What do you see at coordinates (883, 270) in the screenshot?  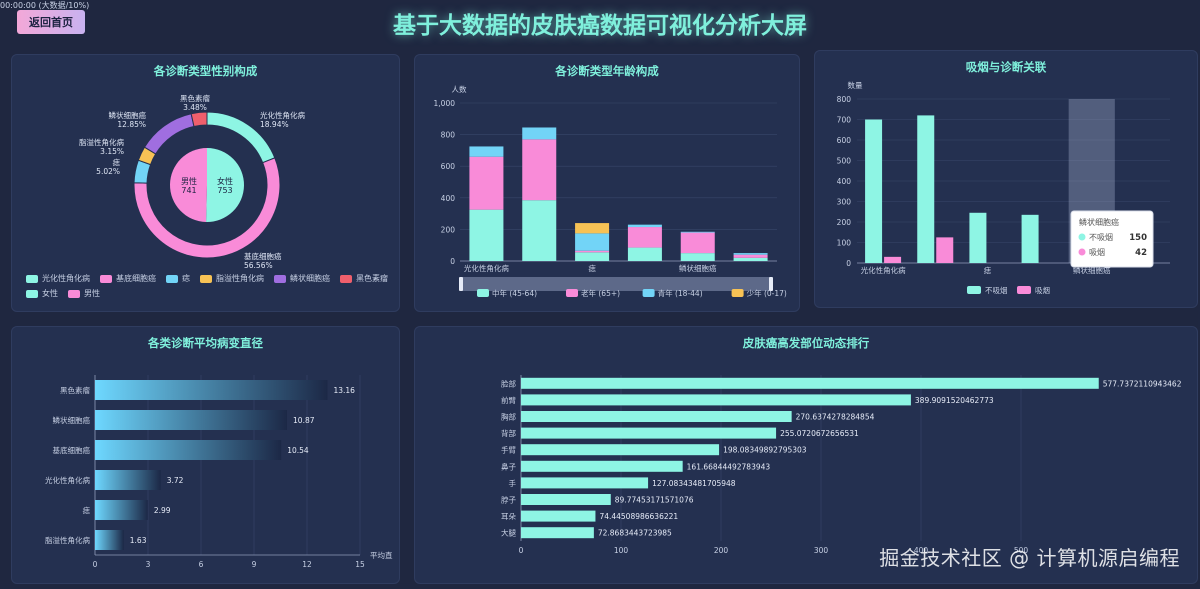 I see `x-tick-label: 光化性角化病` at bounding box center [883, 270].